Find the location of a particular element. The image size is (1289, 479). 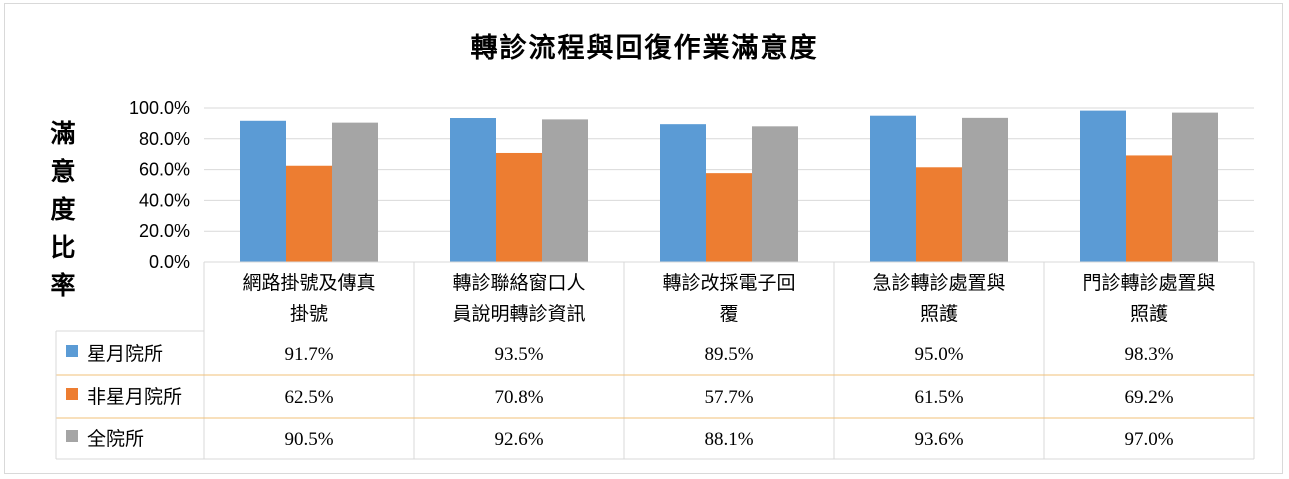

y-tick-label: 40.0% is located at coordinates (164, 200).